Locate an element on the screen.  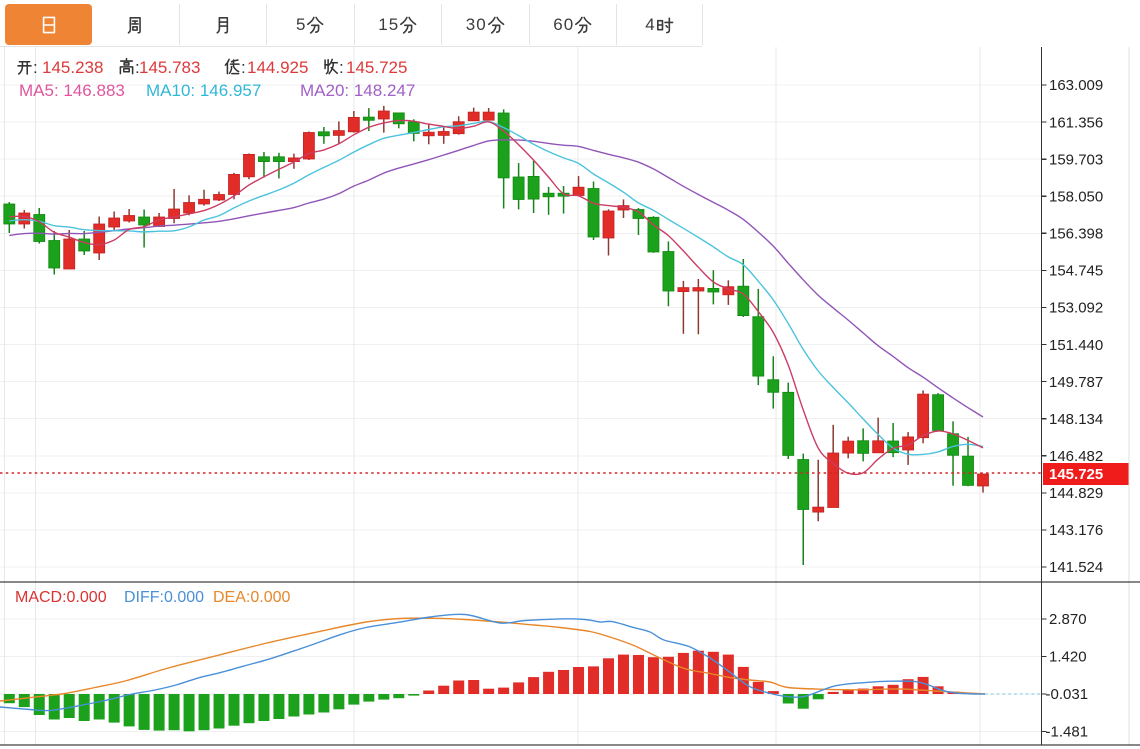
svg-text: 159.703 is located at coordinates (1076, 159).